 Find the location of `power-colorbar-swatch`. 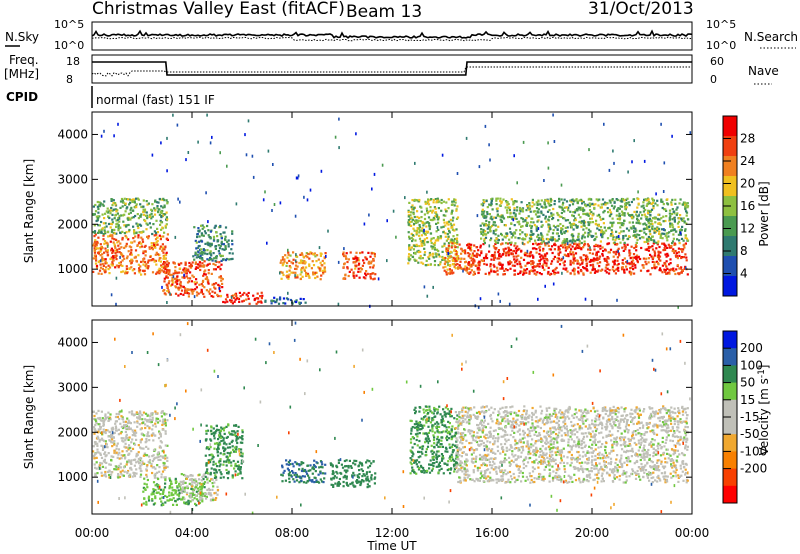

power-colorbar-swatch is located at coordinates (730, 246).